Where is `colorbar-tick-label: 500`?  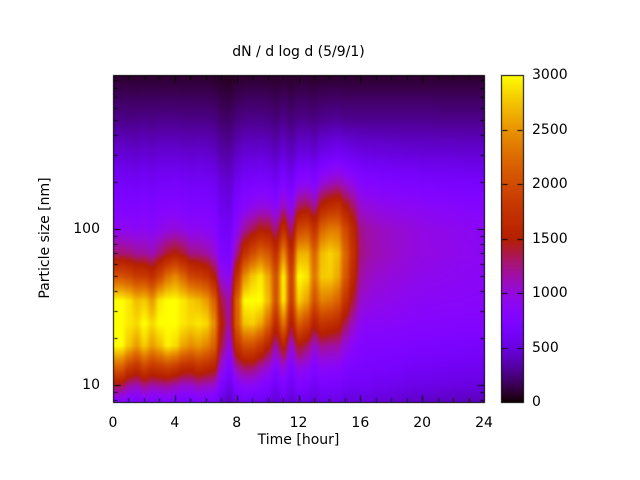
colorbar-tick-label: 500 is located at coordinates (545, 347).